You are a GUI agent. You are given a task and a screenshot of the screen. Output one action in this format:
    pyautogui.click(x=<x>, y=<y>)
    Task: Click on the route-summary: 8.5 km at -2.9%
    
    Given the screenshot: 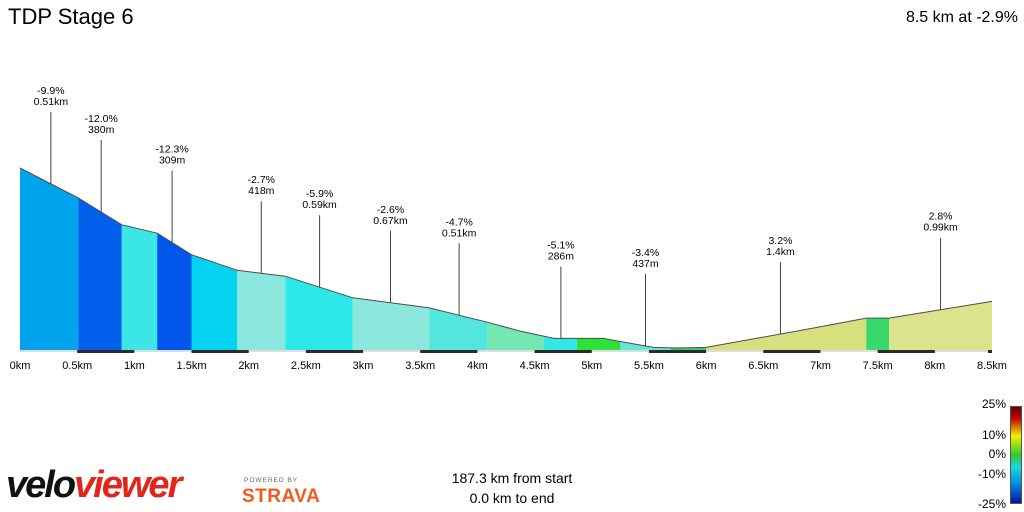 What is the action you would take?
    pyautogui.click(x=961, y=17)
    